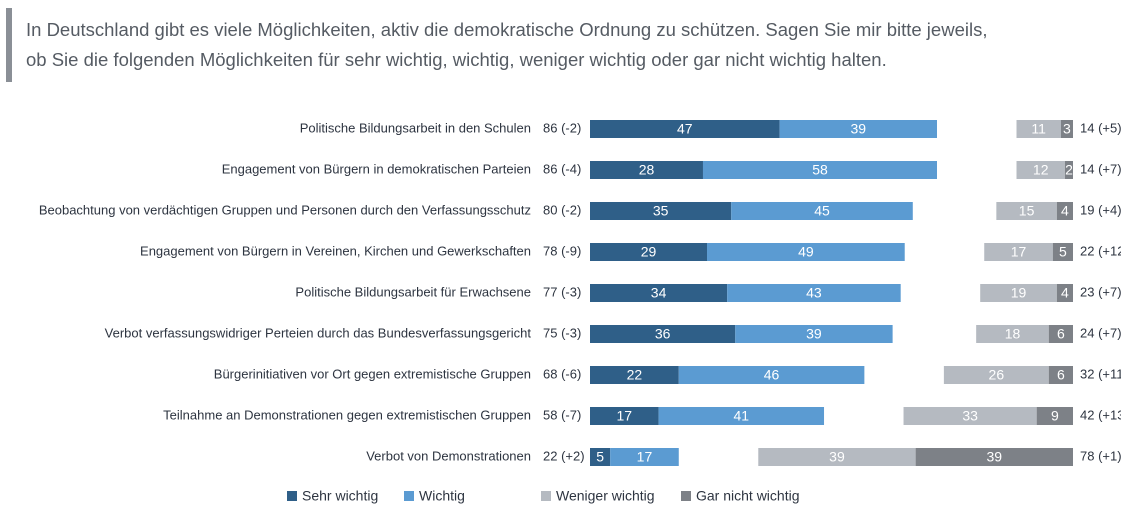 The image size is (1121, 517). What do you see at coordinates (562, 168) in the screenshot?
I see `left-total: 86 (-4)` at bounding box center [562, 168].